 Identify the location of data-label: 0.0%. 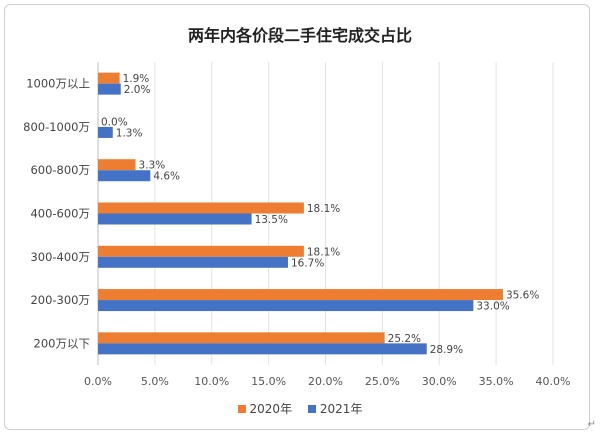
(114, 122).